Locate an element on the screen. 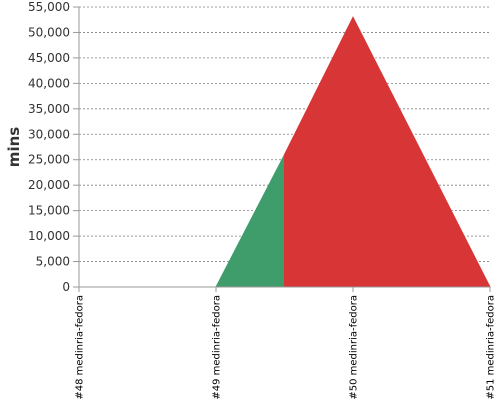  x-tick-label: #49 medinria-fedora is located at coordinates (217, 347).